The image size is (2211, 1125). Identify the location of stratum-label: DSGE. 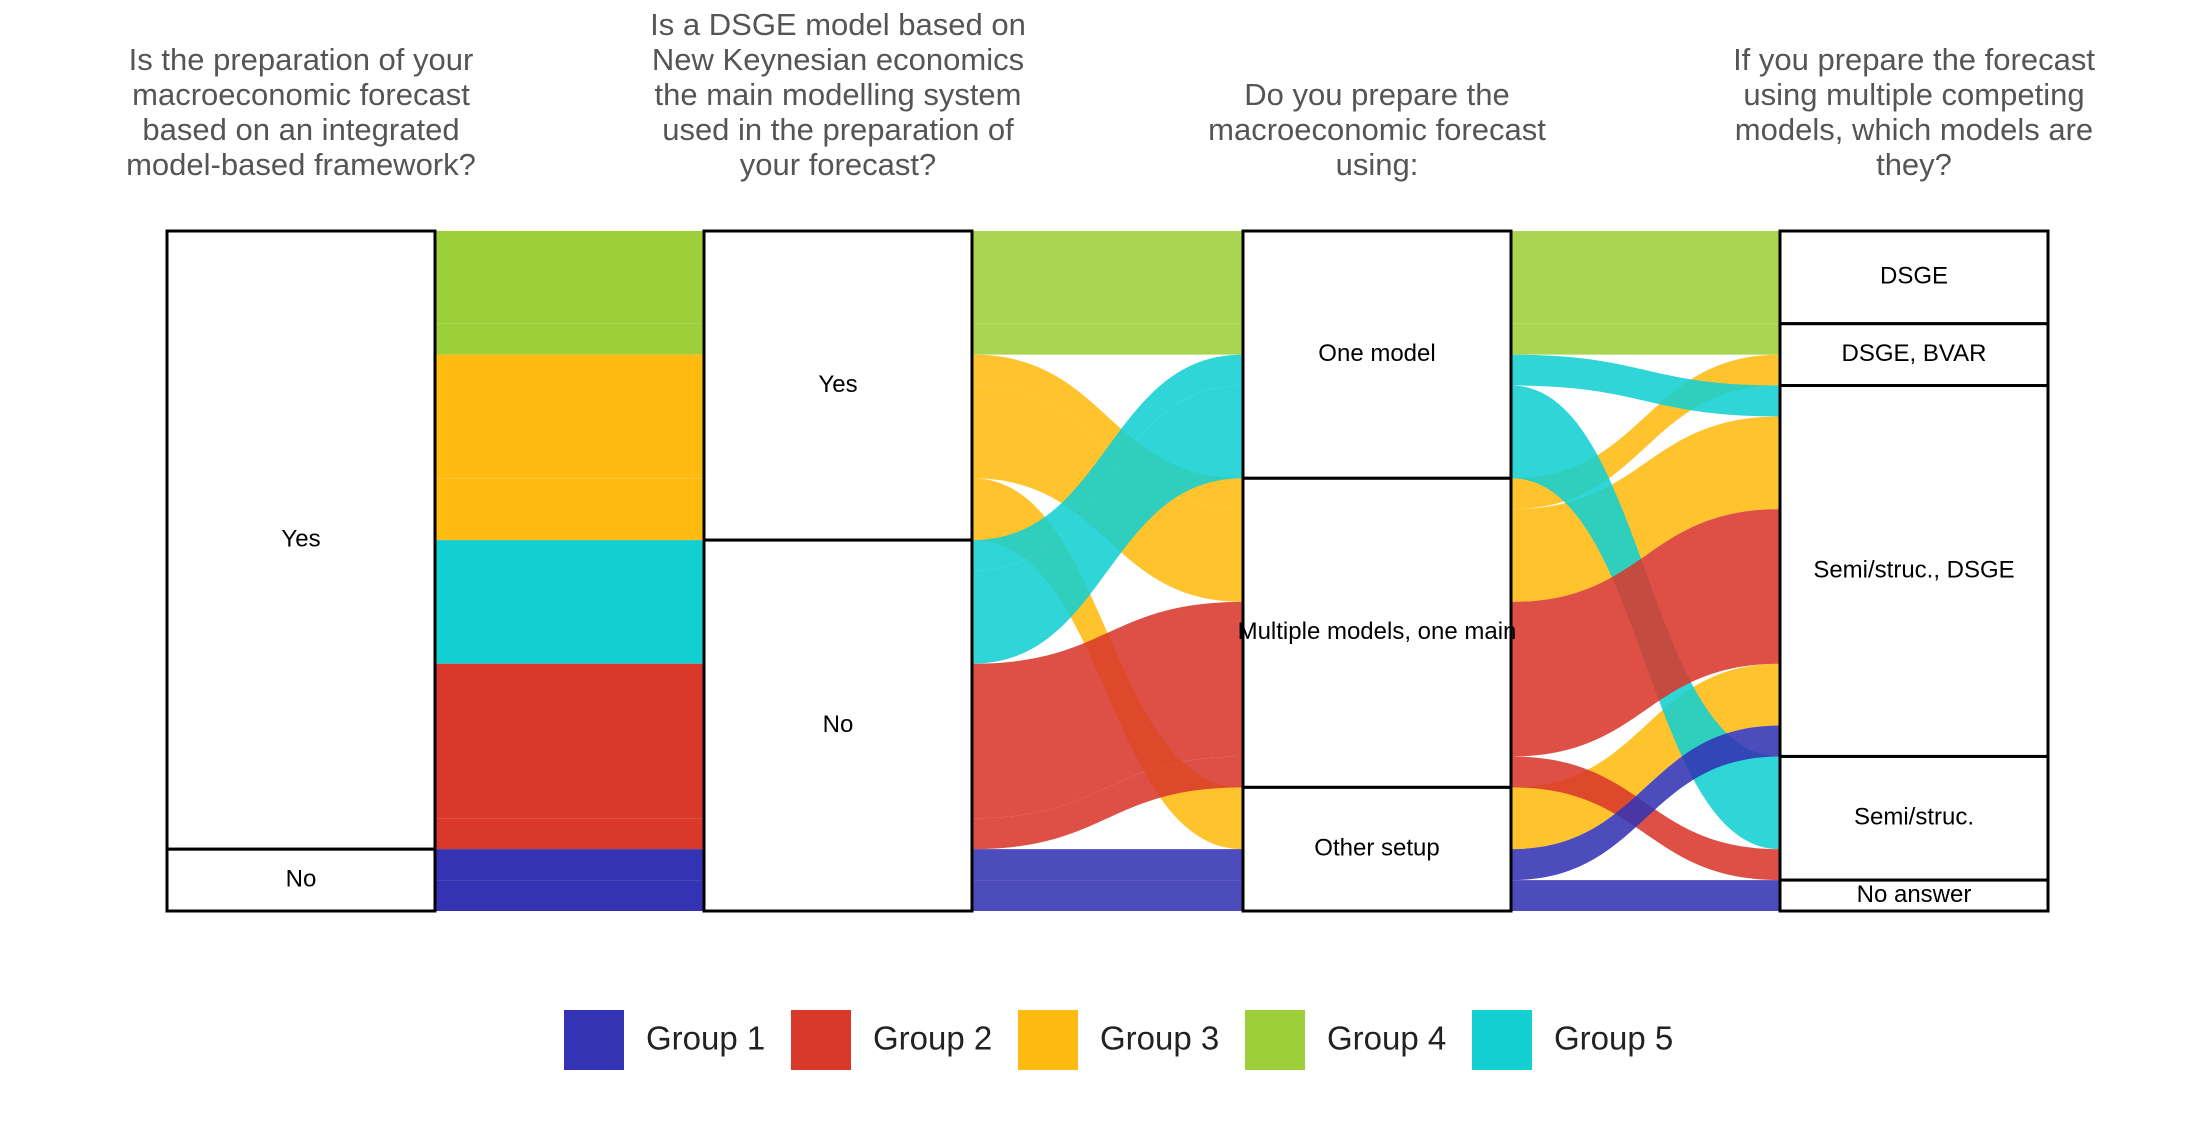
(1914, 276).